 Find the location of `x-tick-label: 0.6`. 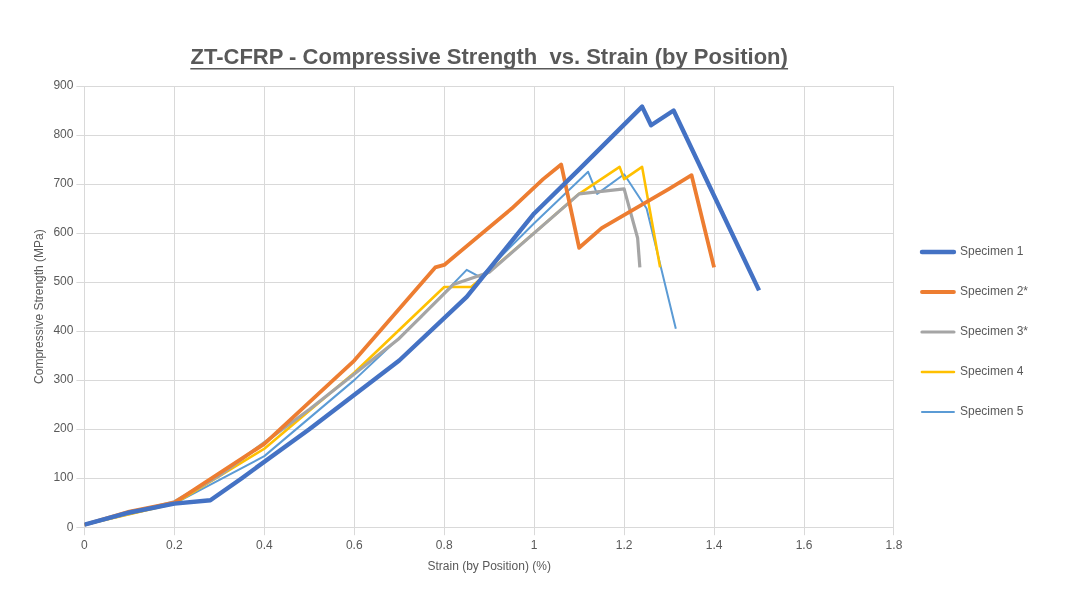

x-tick-label: 0.6 is located at coordinates (354, 544).